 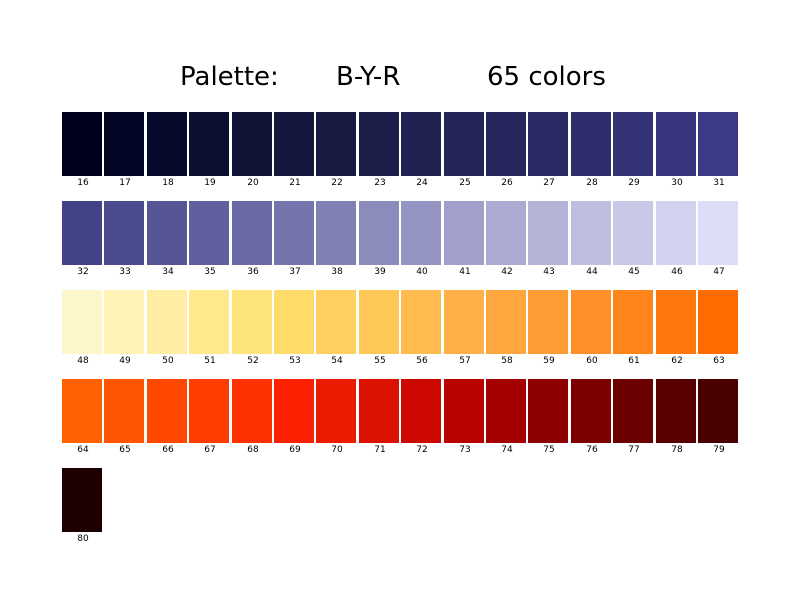 I want to click on swatch-index-label: 34, so click(x=168, y=272).